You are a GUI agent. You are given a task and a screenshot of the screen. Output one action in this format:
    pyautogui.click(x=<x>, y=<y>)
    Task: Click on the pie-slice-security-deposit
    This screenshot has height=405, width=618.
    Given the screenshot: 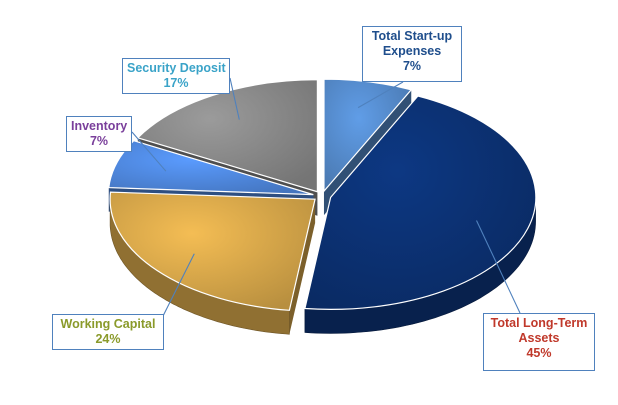 What is the action you would take?
    pyautogui.click(x=227, y=136)
    